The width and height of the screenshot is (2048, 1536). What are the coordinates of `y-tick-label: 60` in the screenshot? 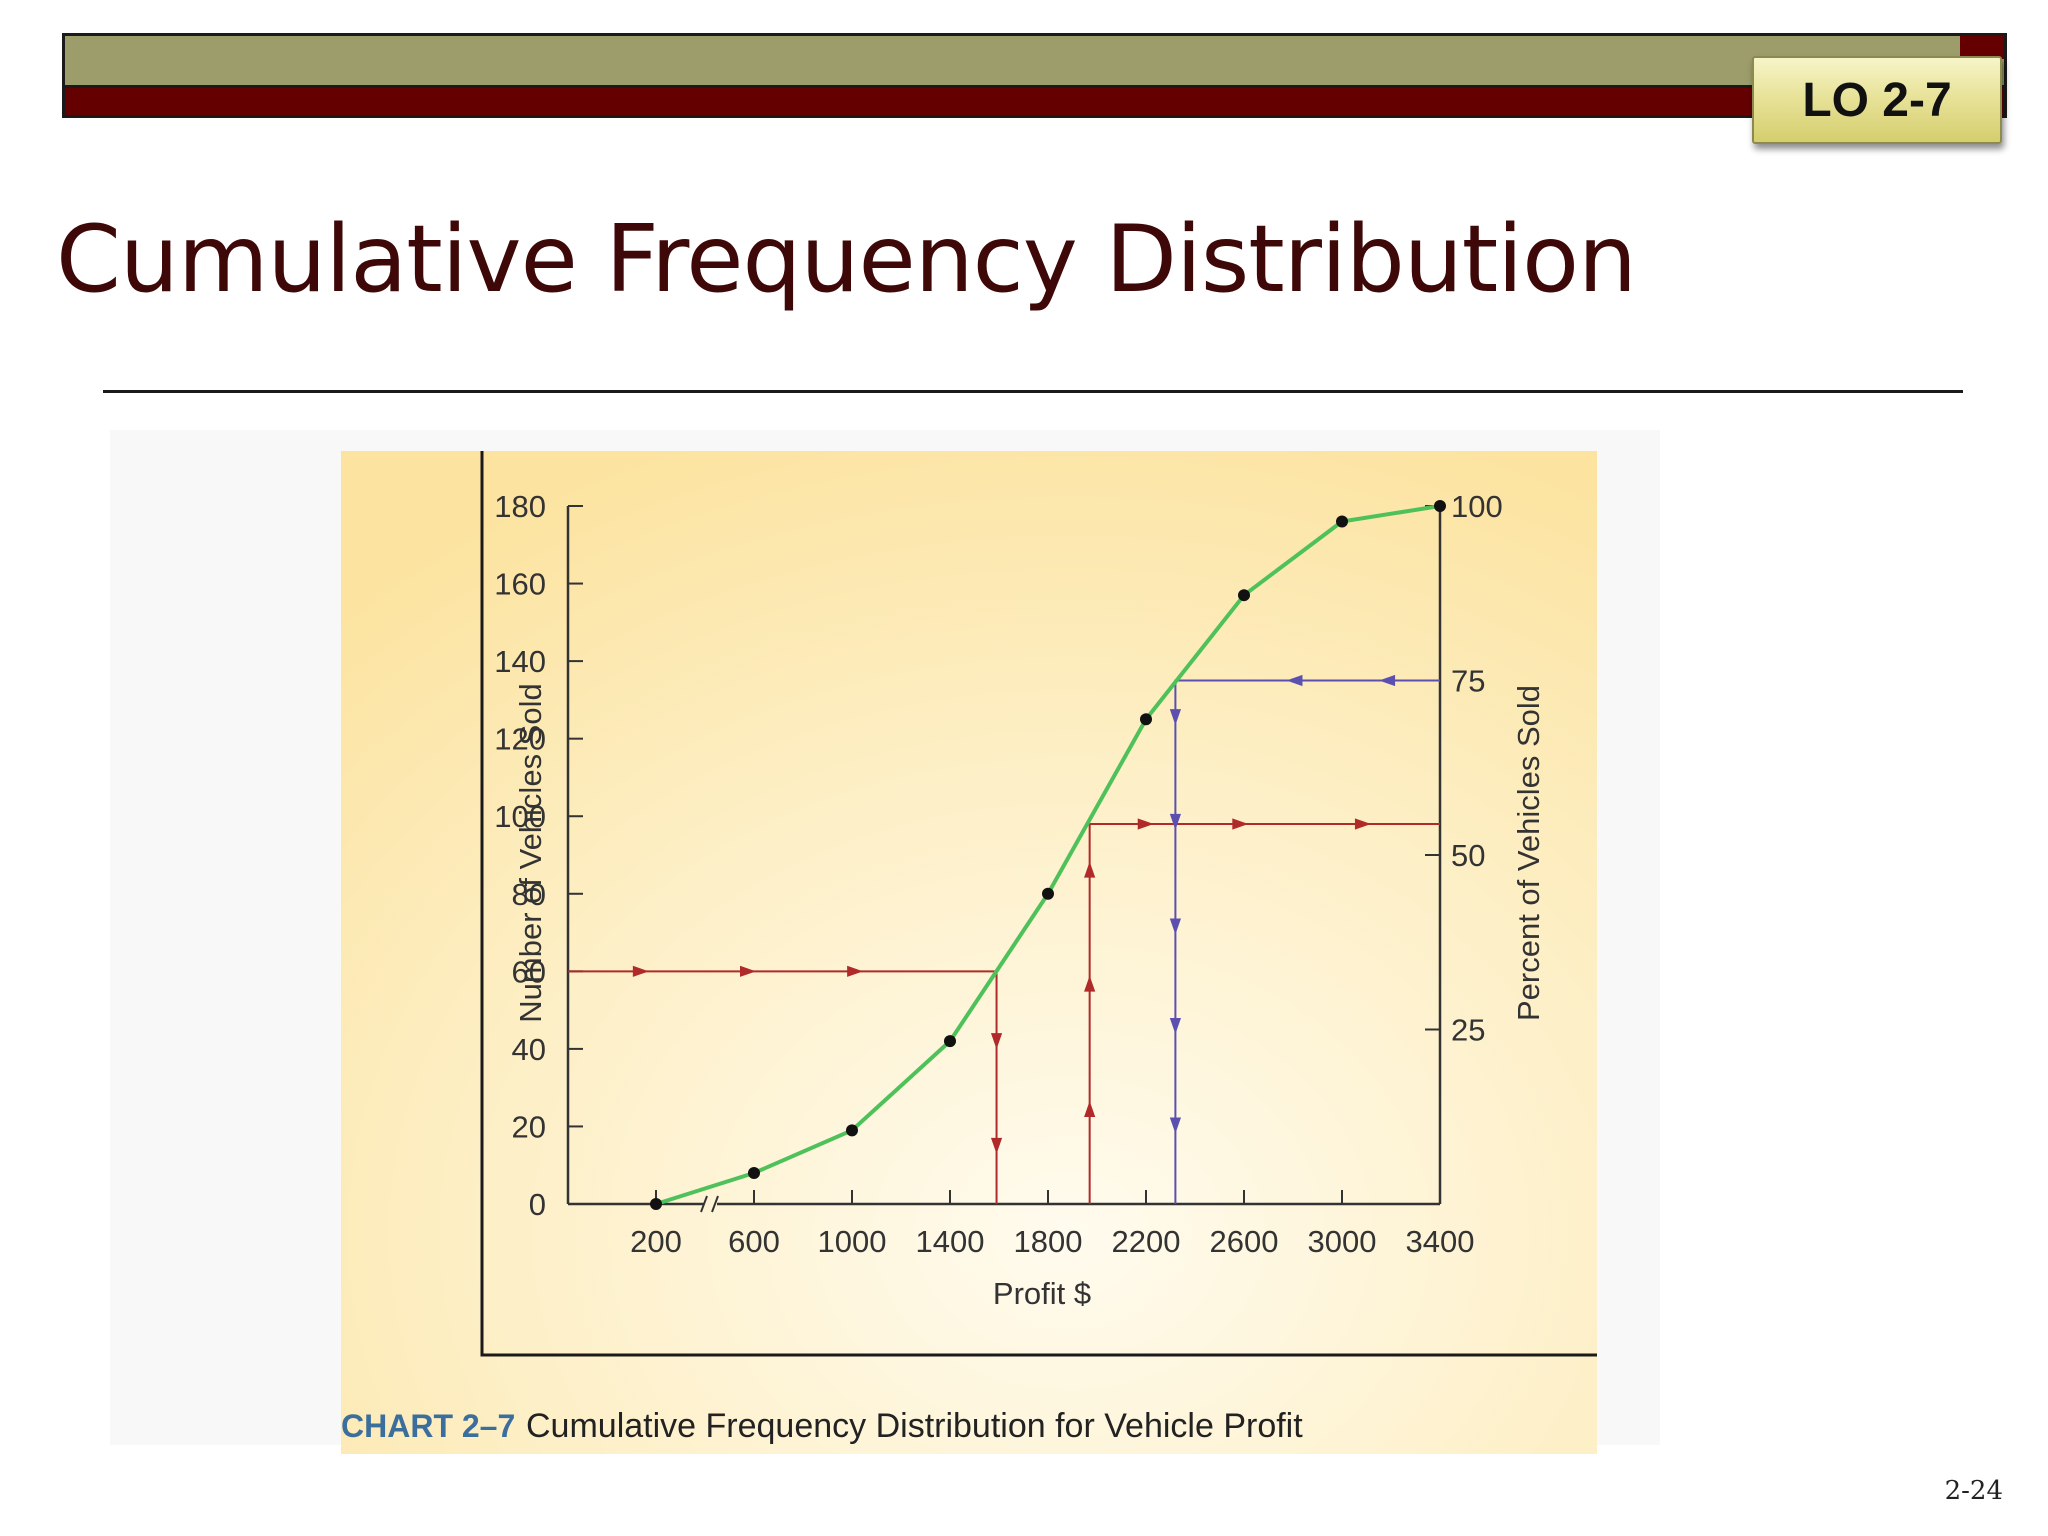 It's located at (529, 971).